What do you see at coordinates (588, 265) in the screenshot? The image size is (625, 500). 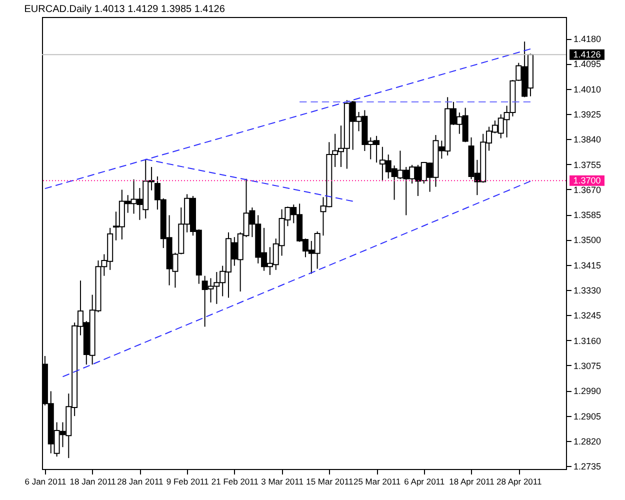 I see `y-tick-label: 1.3415` at bounding box center [588, 265].